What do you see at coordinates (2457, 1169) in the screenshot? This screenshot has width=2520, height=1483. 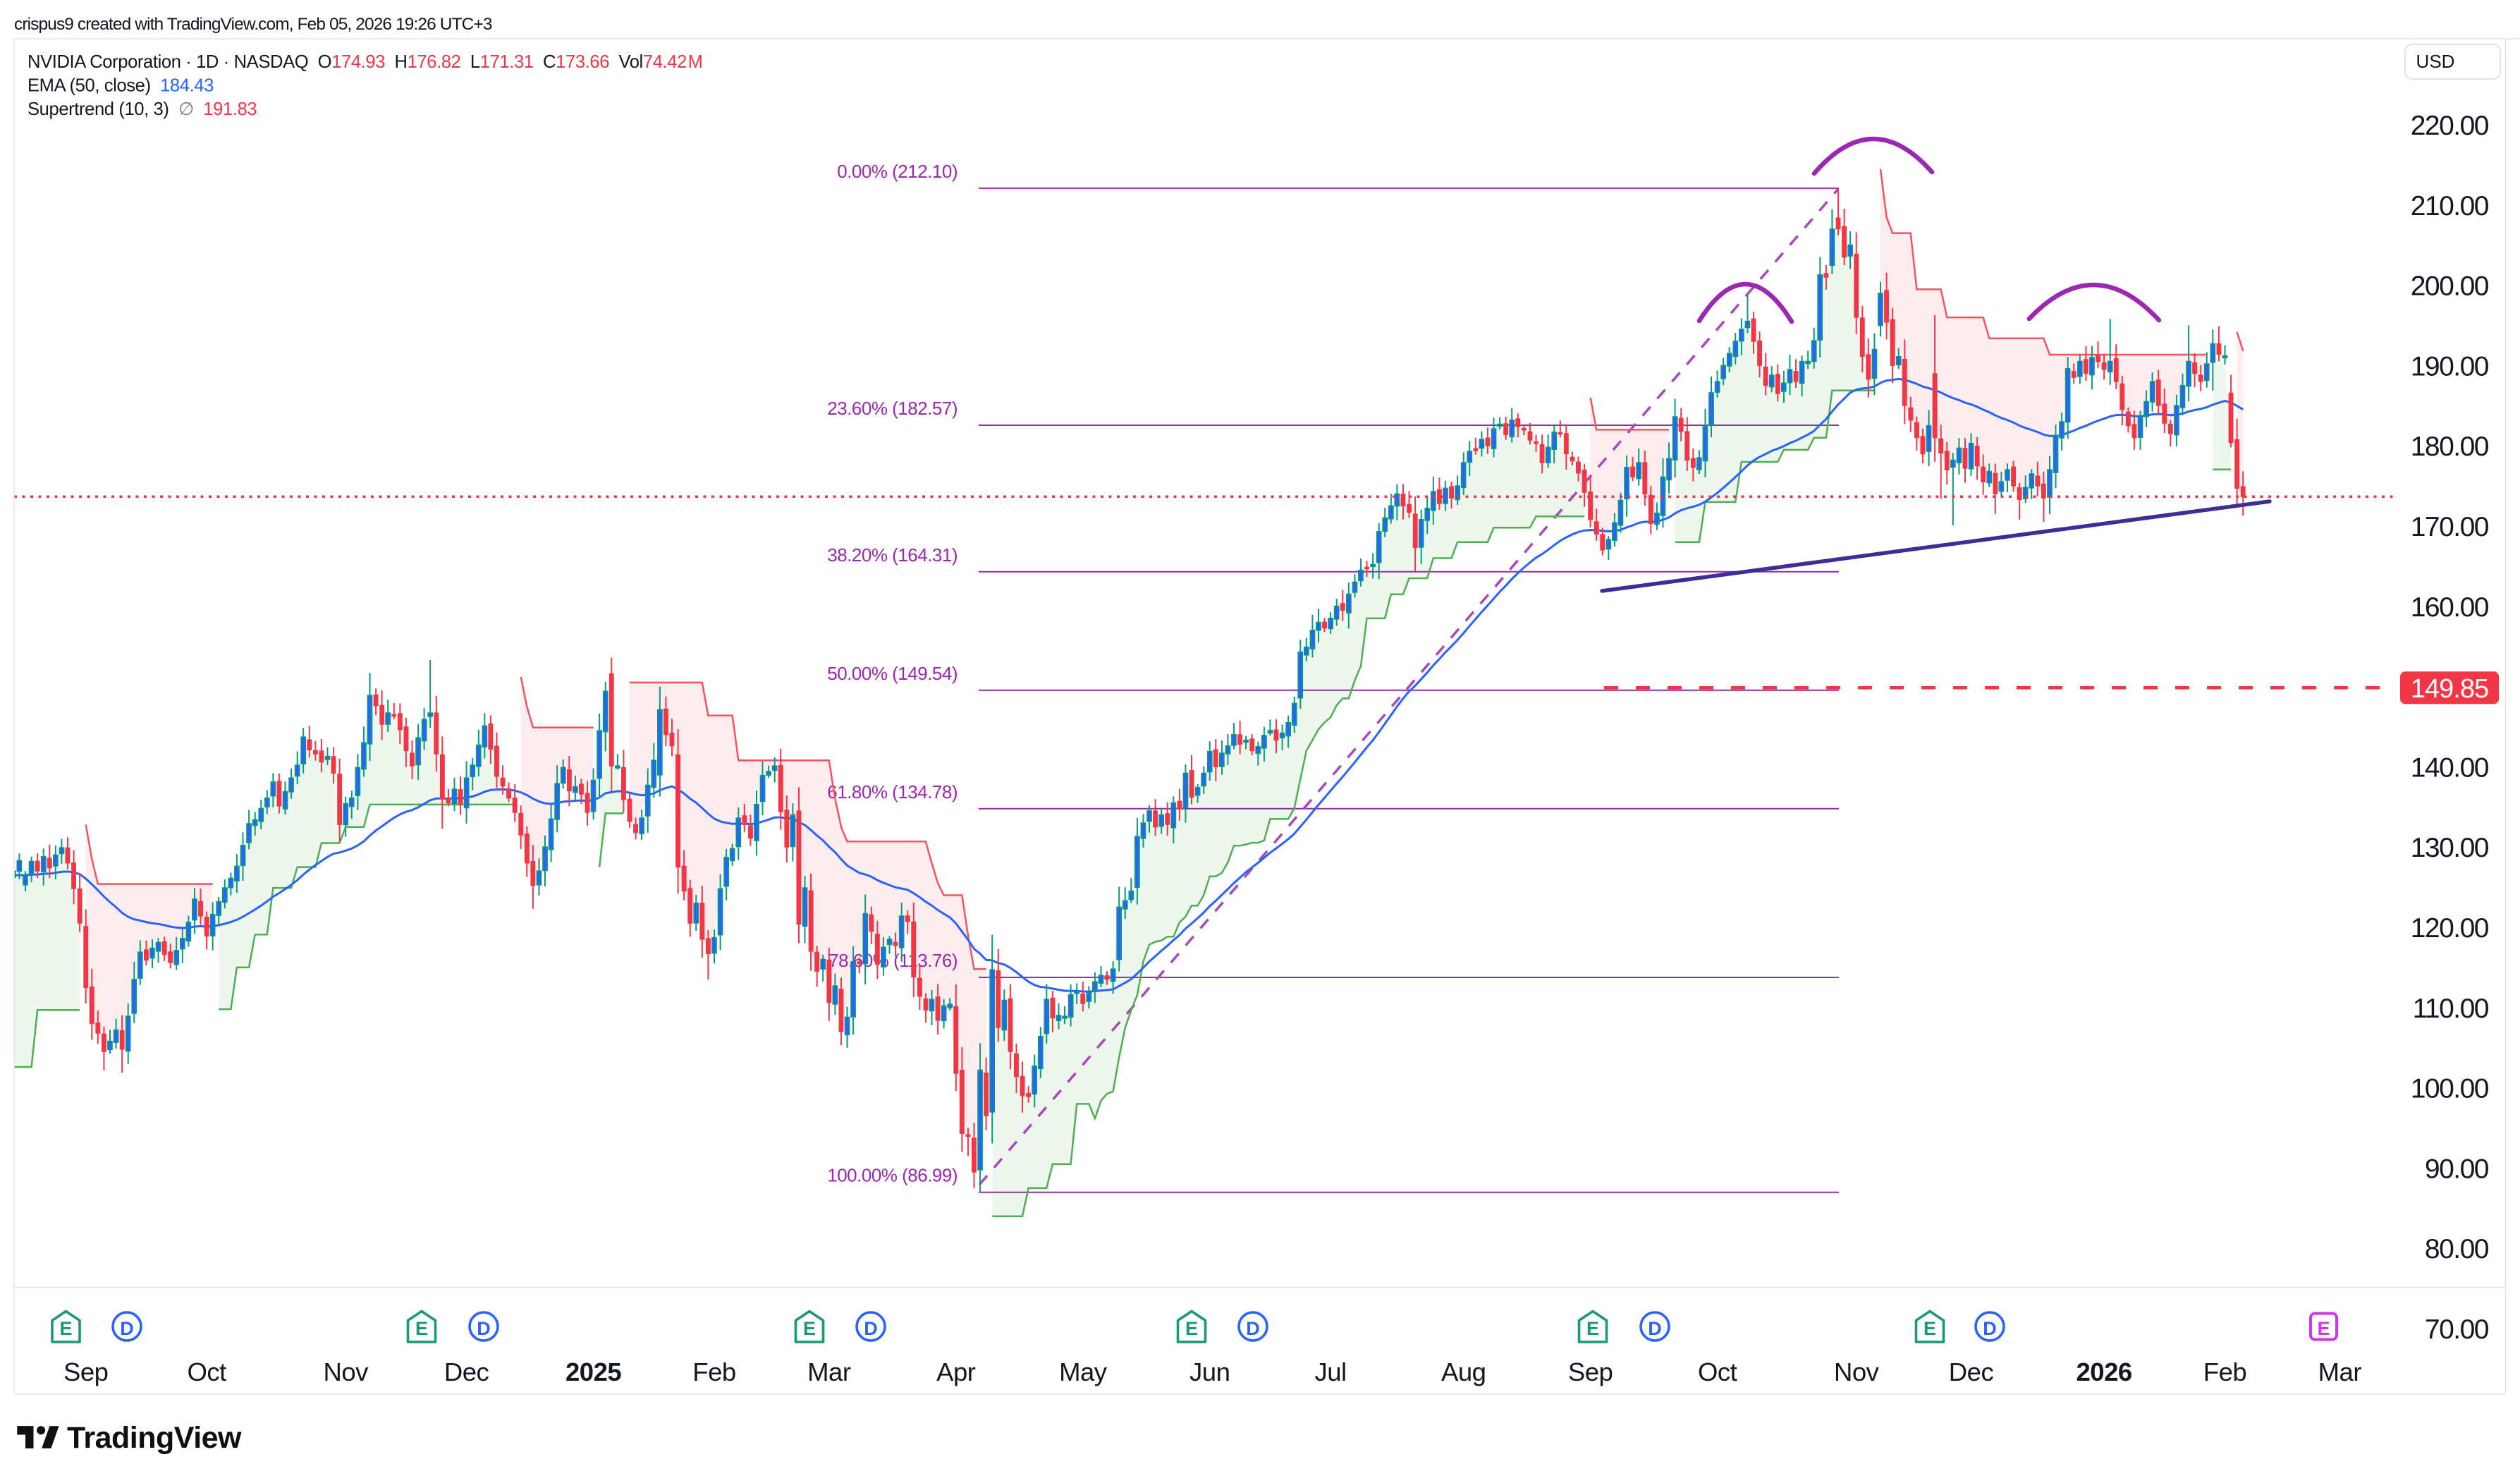 I see `svg-text: 90.00` at bounding box center [2457, 1169].